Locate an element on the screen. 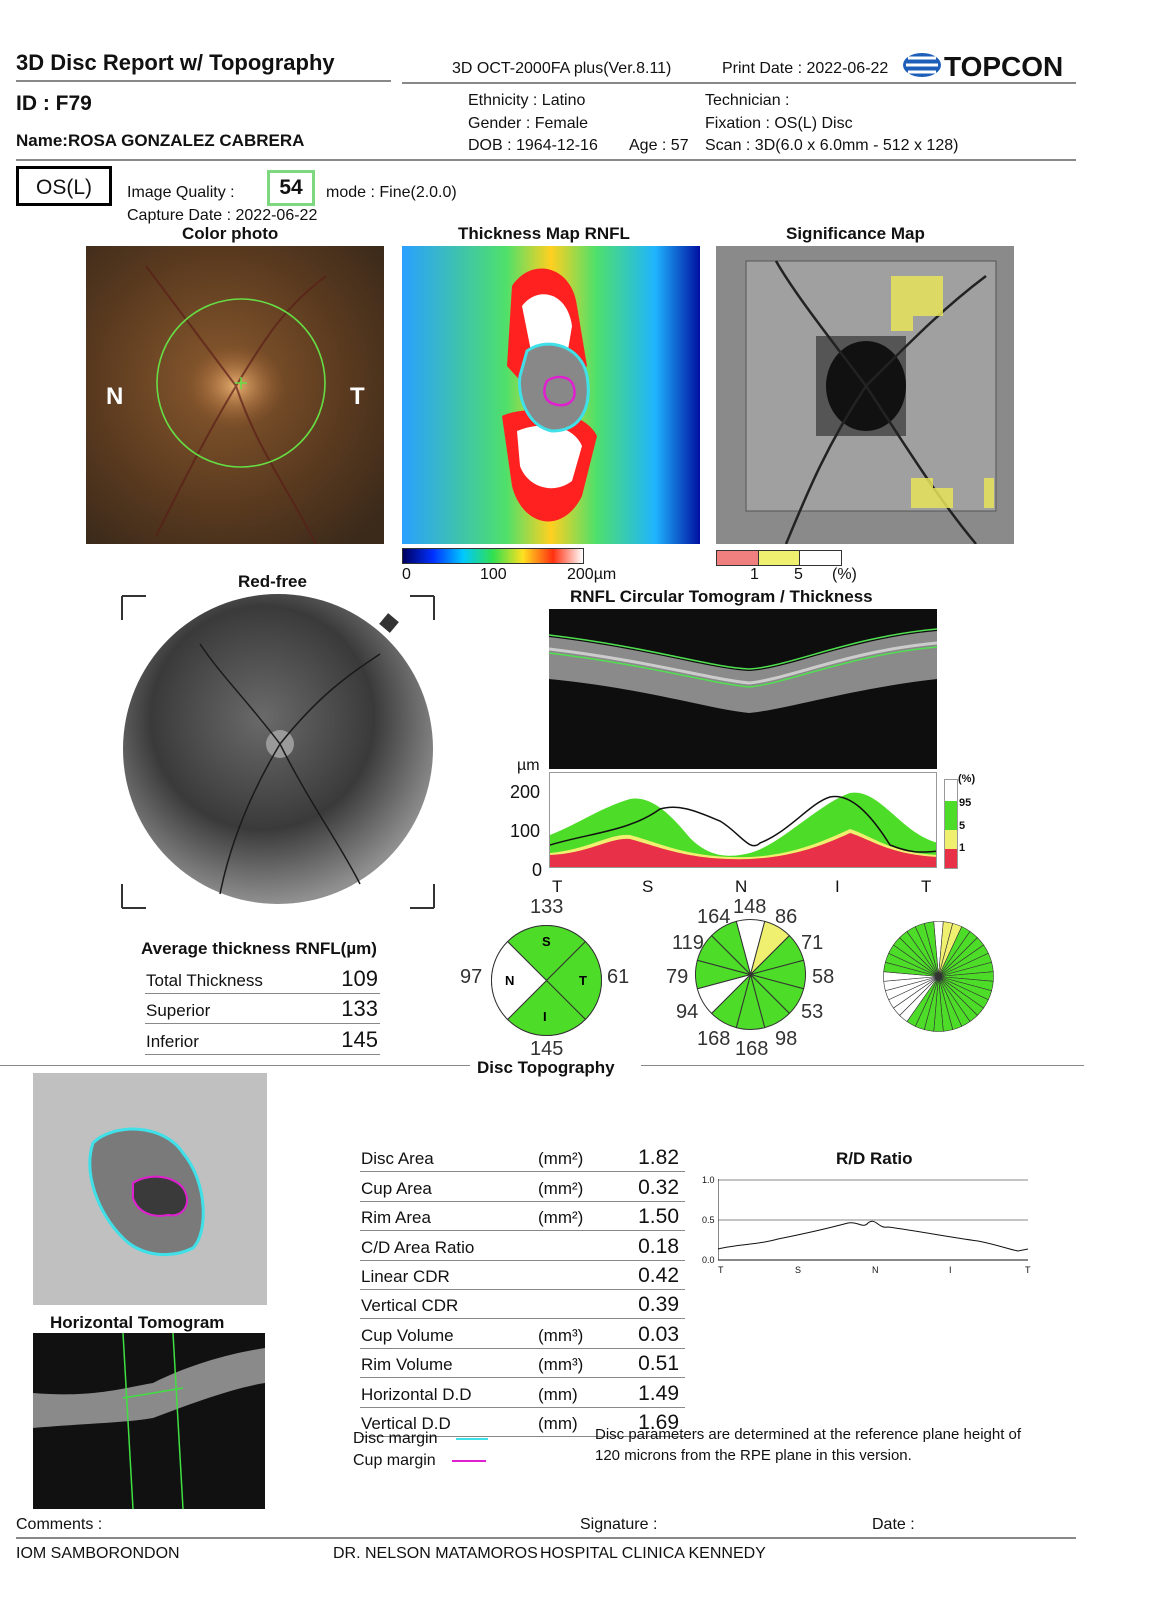 This screenshot has height=1603, width=1149. graph-unit: µm is located at coordinates (528, 765).